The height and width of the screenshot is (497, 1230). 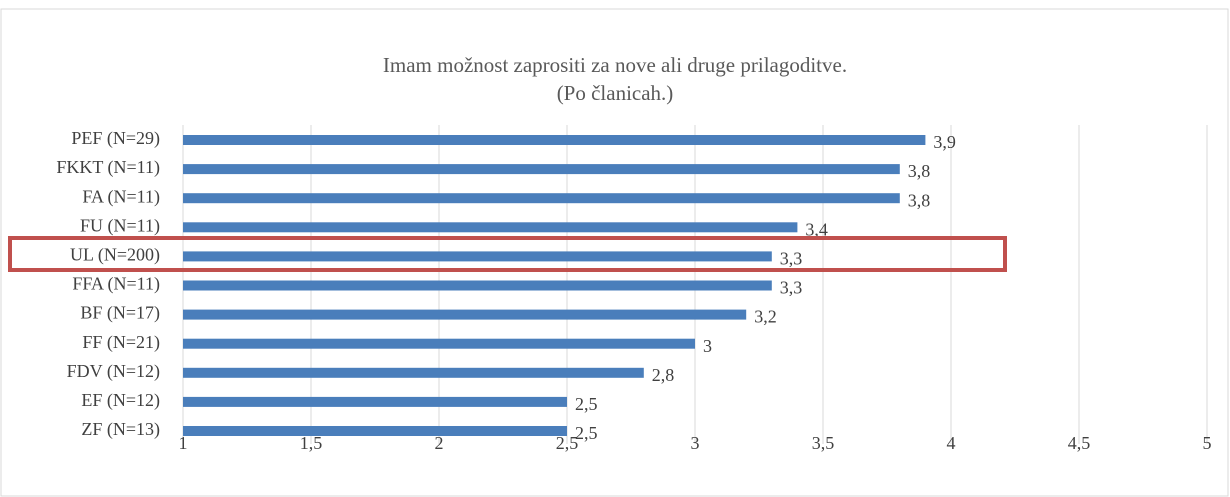 What do you see at coordinates (120, 225) in the screenshot?
I see `y-tick-label: FU (N=11)` at bounding box center [120, 225].